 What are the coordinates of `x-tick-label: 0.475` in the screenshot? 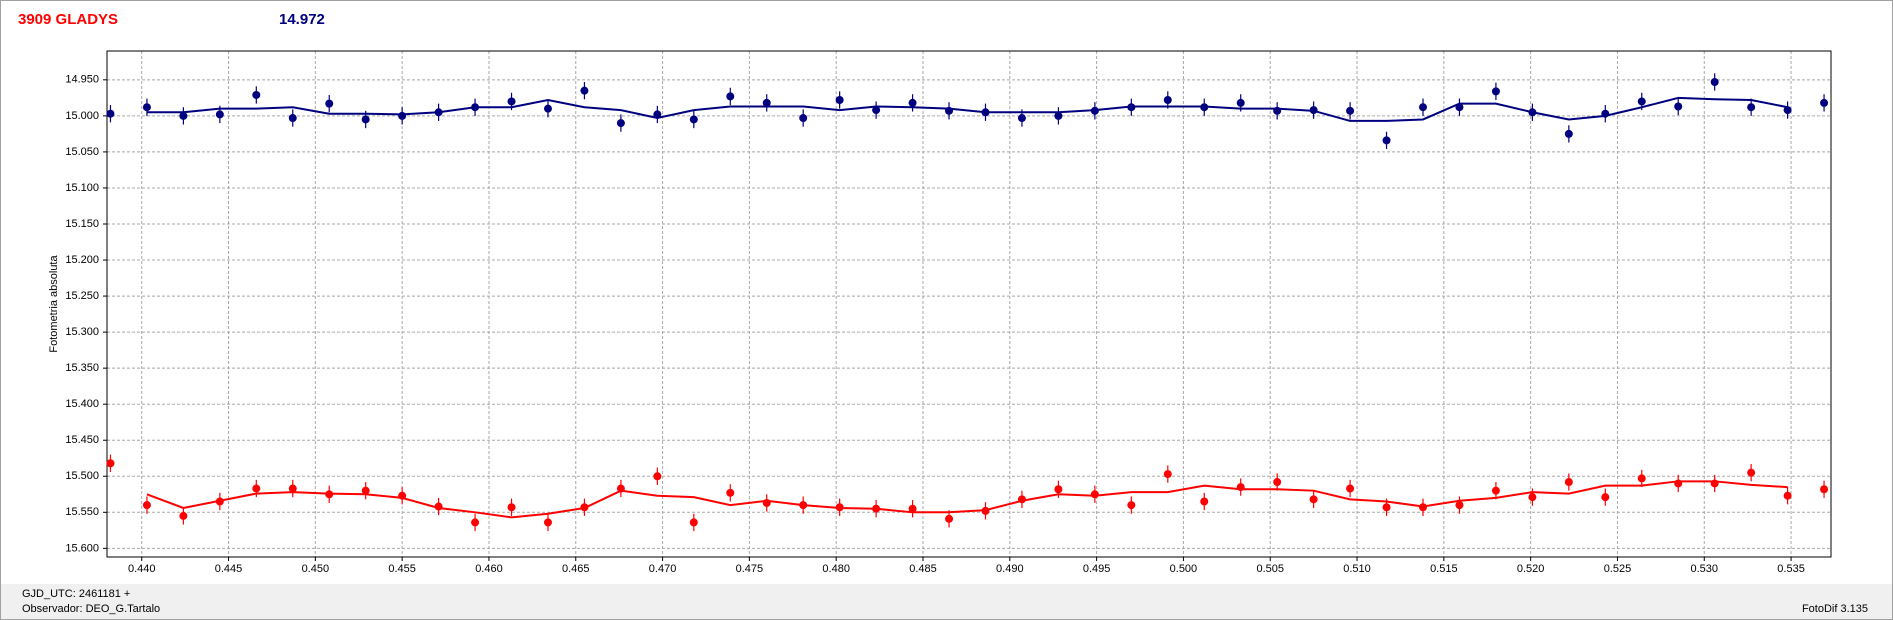 It's located at (750, 569).